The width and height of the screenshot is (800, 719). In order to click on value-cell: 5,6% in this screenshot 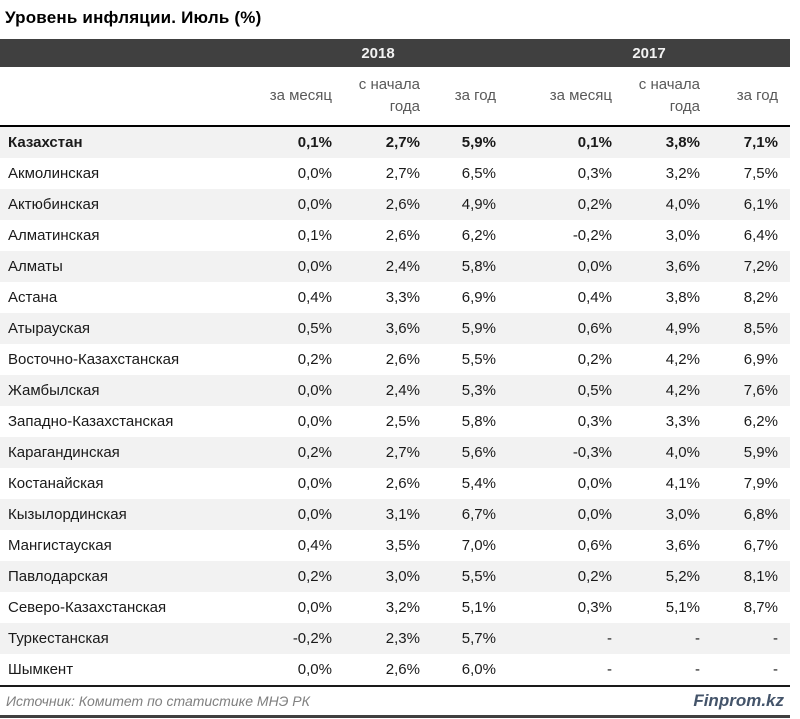, I will do `click(470, 452)`.